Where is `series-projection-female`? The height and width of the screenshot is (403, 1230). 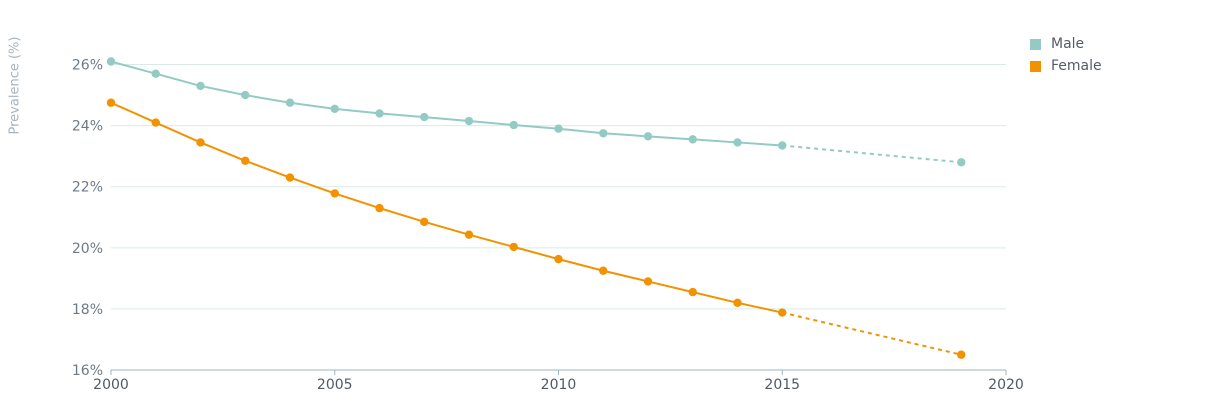
series-projection-female is located at coordinates (872, 333).